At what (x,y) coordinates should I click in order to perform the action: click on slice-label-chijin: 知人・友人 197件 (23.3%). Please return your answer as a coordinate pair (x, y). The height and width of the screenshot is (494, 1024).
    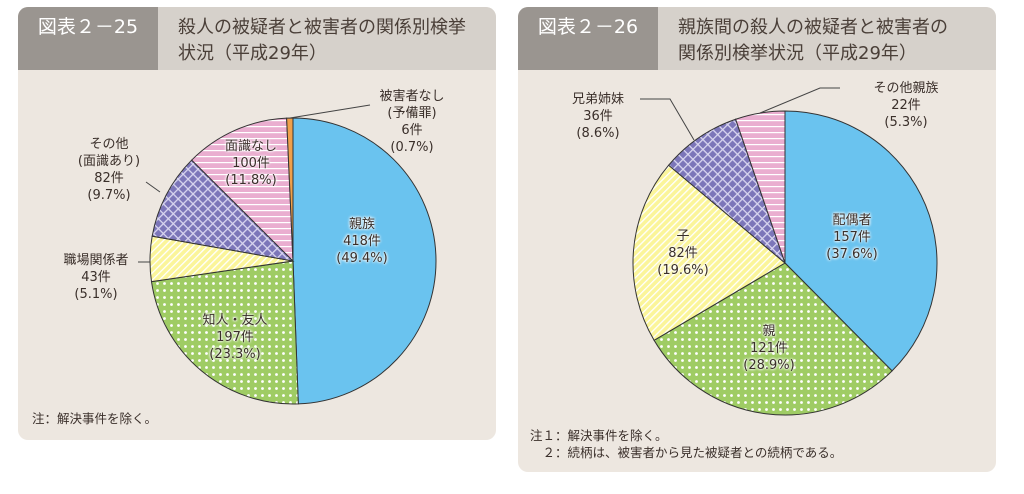
    Looking at the image, I should click on (235, 337).